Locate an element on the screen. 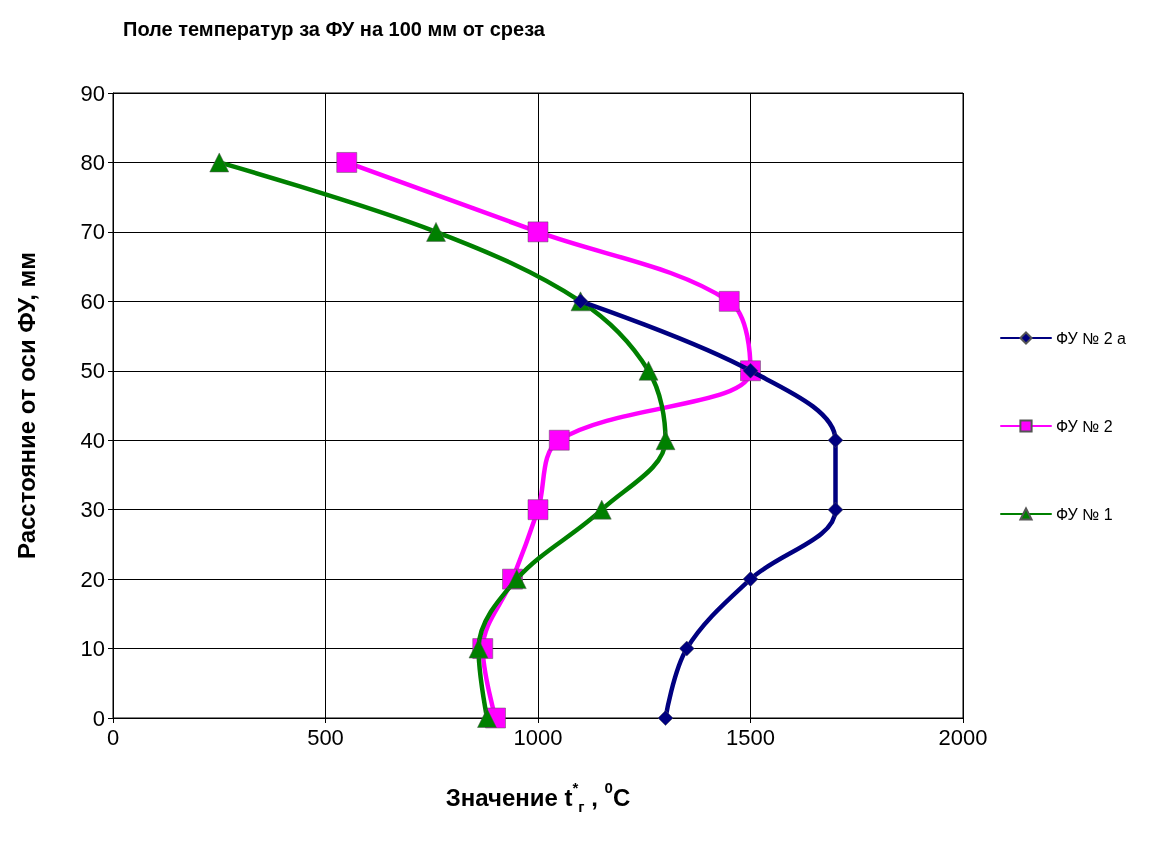  x-tick-label: 1000 is located at coordinates (538, 737).